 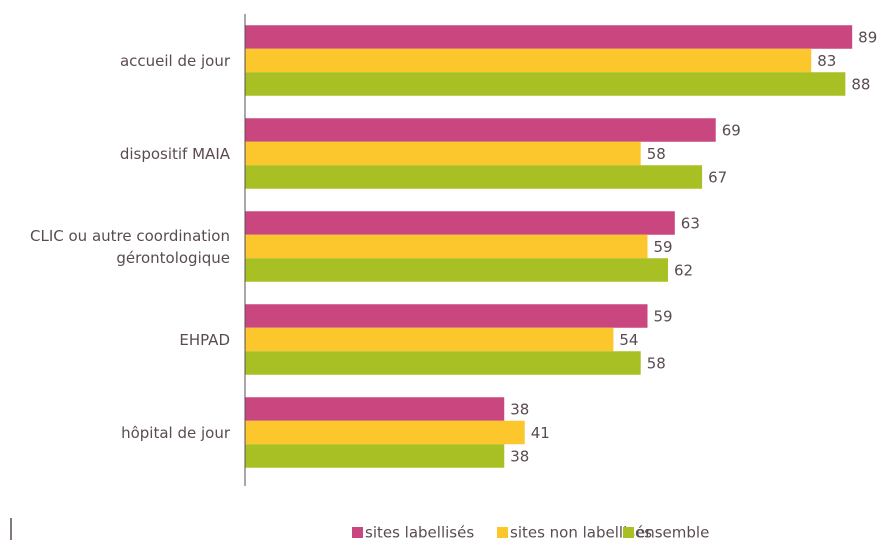 What do you see at coordinates (672, 533) in the screenshot?
I see `legend-label: ensemble` at bounding box center [672, 533].